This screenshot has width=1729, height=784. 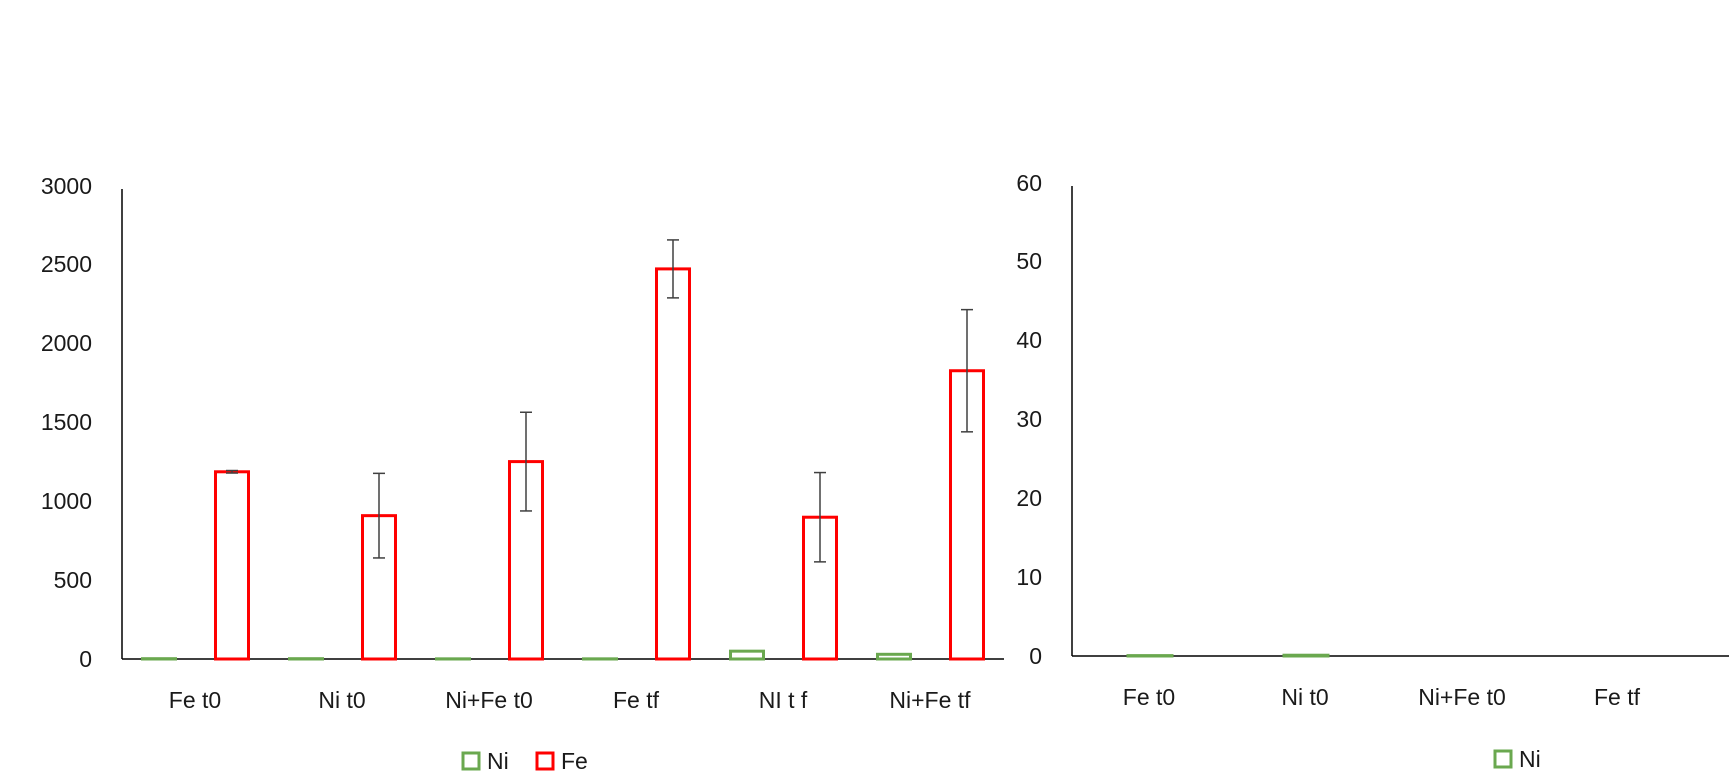 What do you see at coordinates (73, 580) in the screenshot?
I see `left-y-tick: 500` at bounding box center [73, 580].